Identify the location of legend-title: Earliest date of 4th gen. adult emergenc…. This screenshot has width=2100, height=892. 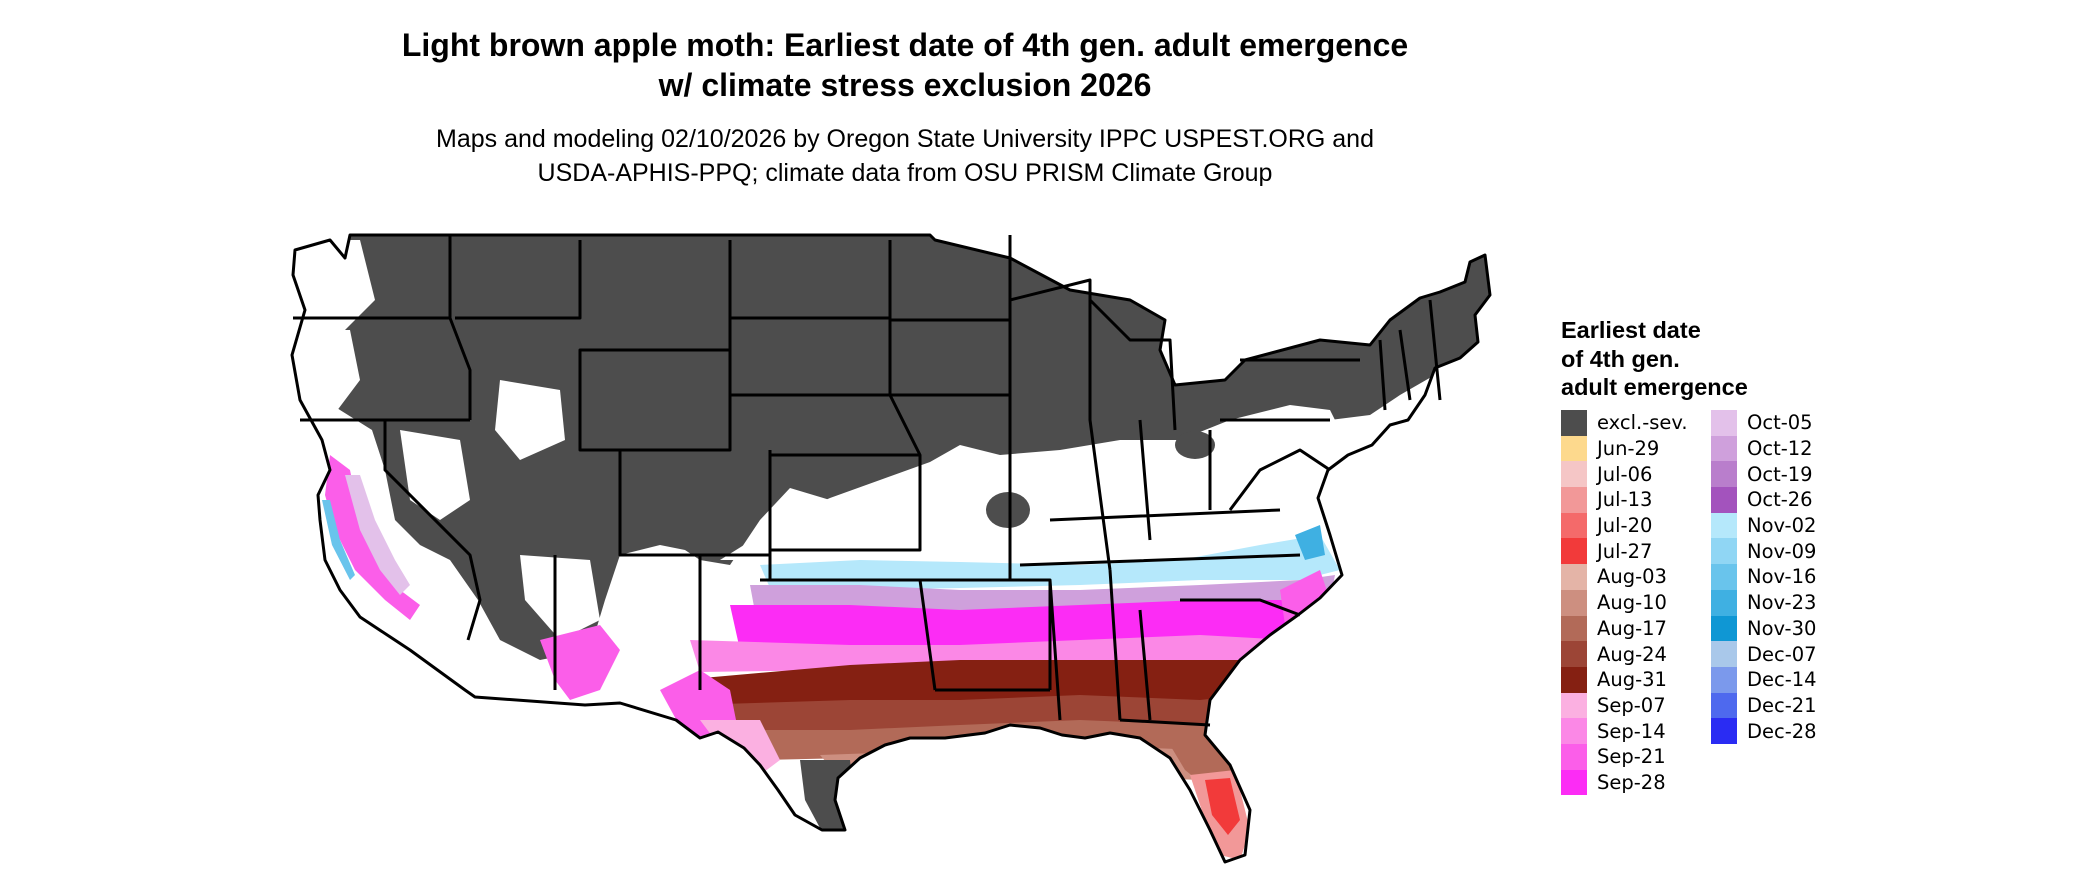
(1654, 359).